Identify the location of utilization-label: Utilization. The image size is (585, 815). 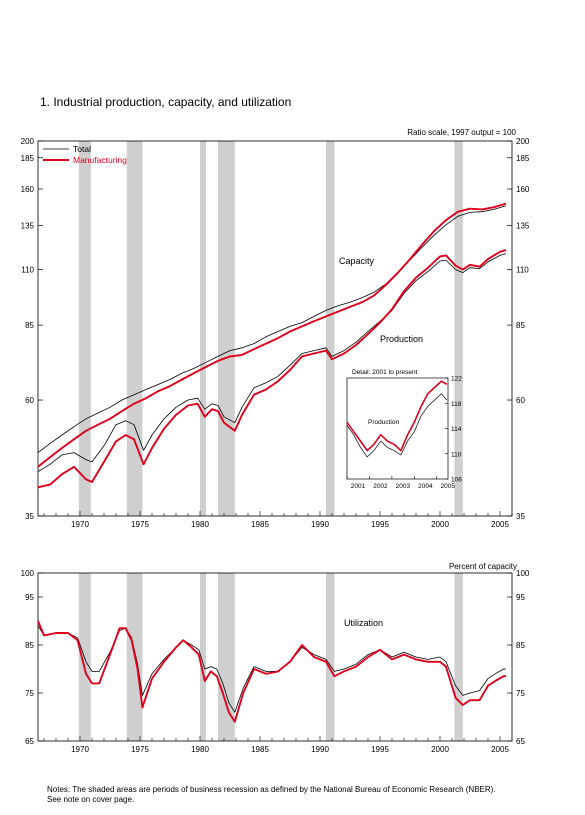
(363, 623).